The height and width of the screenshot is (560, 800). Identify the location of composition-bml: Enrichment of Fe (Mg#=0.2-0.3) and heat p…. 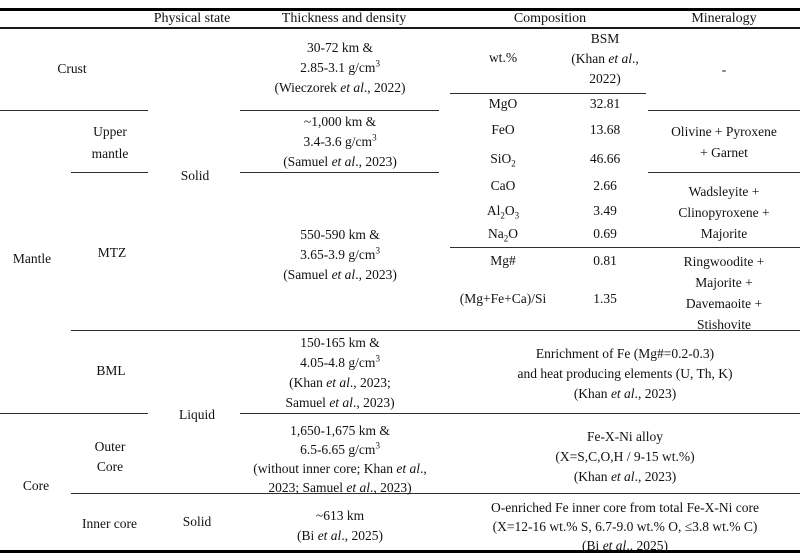
(625, 373).